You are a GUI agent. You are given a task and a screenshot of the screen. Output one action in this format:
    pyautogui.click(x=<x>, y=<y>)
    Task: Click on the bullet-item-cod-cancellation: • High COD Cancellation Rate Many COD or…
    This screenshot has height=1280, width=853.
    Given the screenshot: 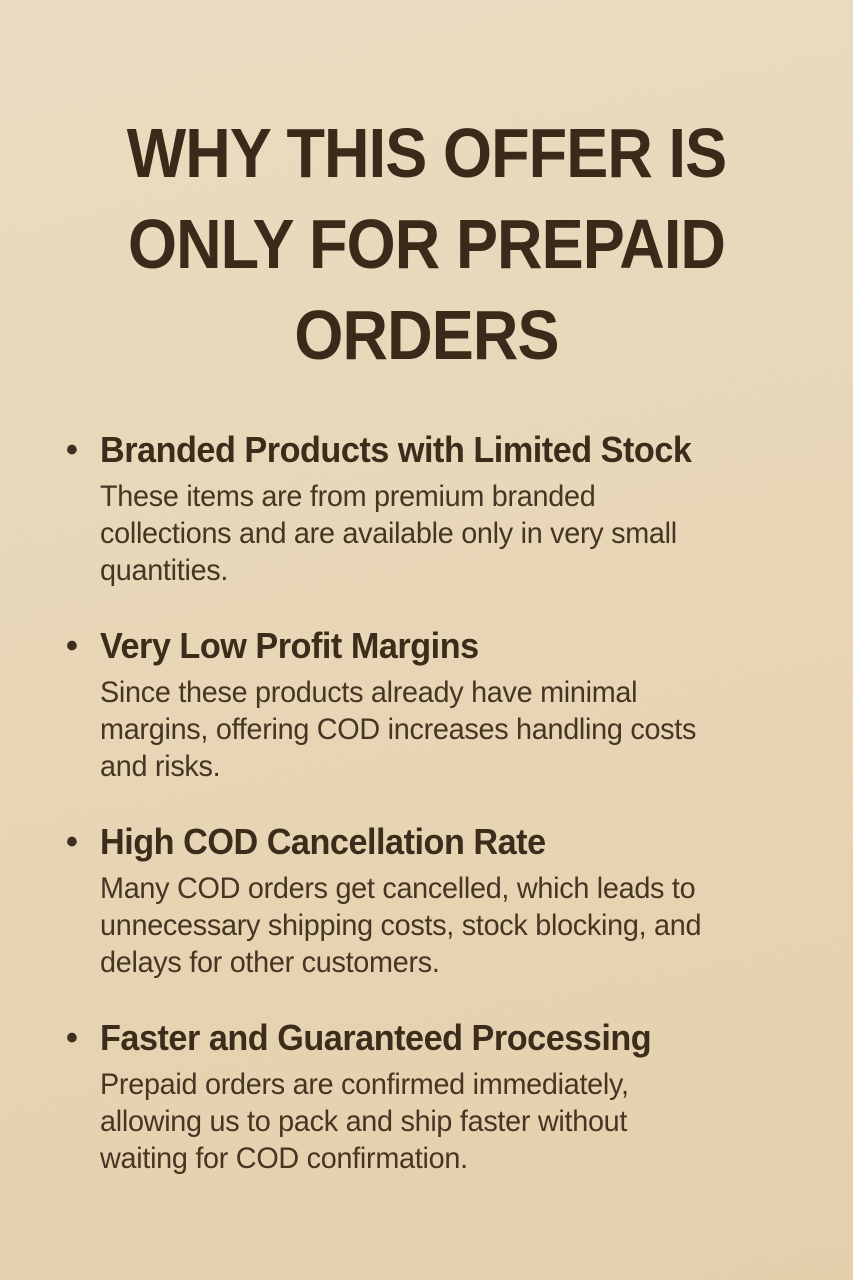 What is the action you would take?
    pyautogui.click(x=437, y=900)
    